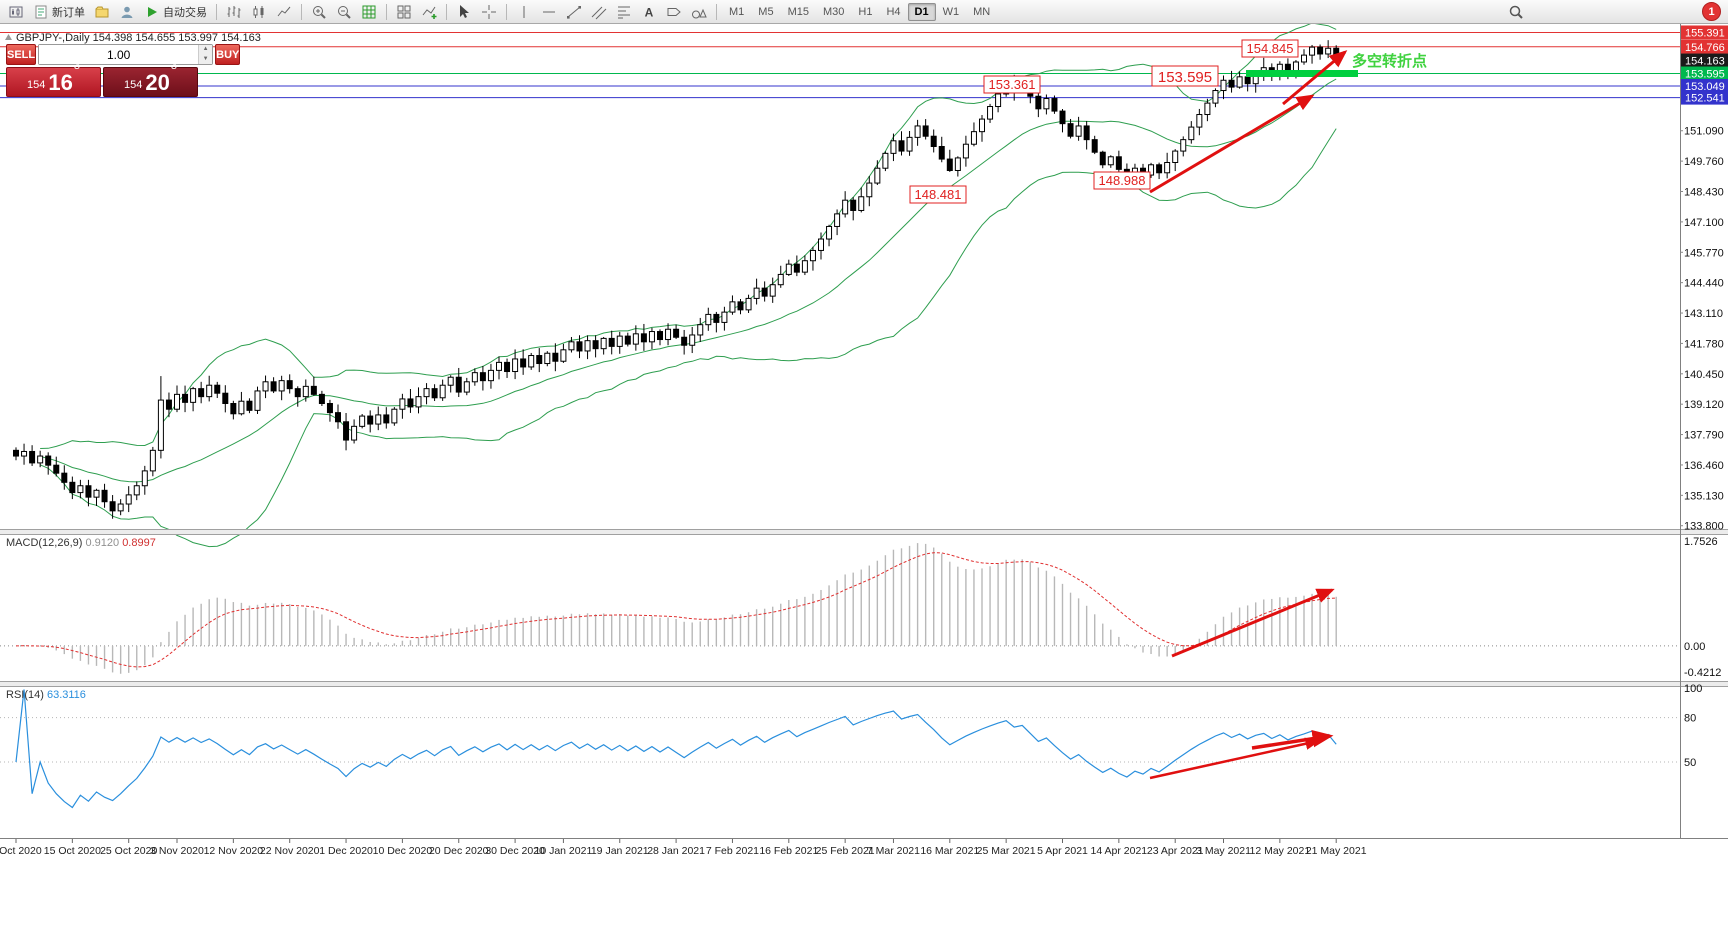 The height and width of the screenshot is (945, 1728). What do you see at coordinates (982, 11) in the screenshot?
I see `timeframe-mn: MN` at bounding box center [982, 11].